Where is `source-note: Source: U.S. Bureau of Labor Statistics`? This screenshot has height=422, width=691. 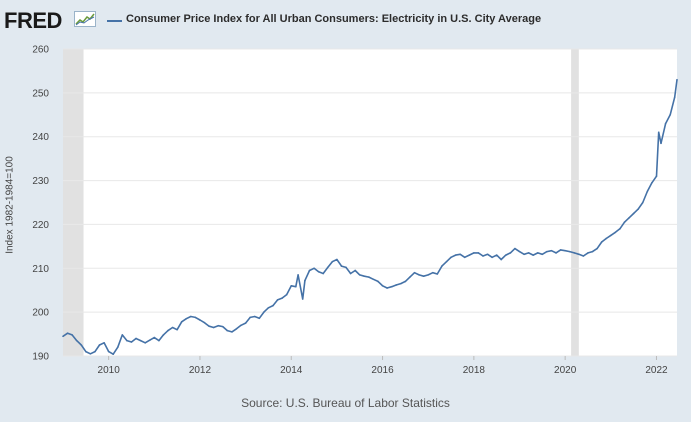
source-note: Source: U.S. Bureau of Labor Statistics is located at coordinates (345, 403).